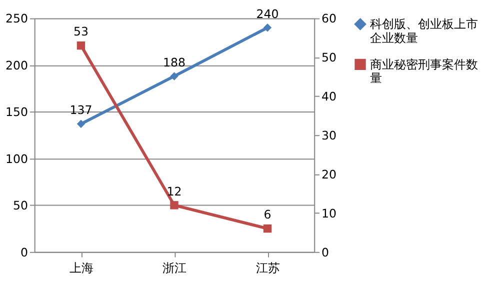  What do you see at coordinates (17, 112) in the screenshot?
I see `y-tick-label: 150` at bounding box center [17, 112].